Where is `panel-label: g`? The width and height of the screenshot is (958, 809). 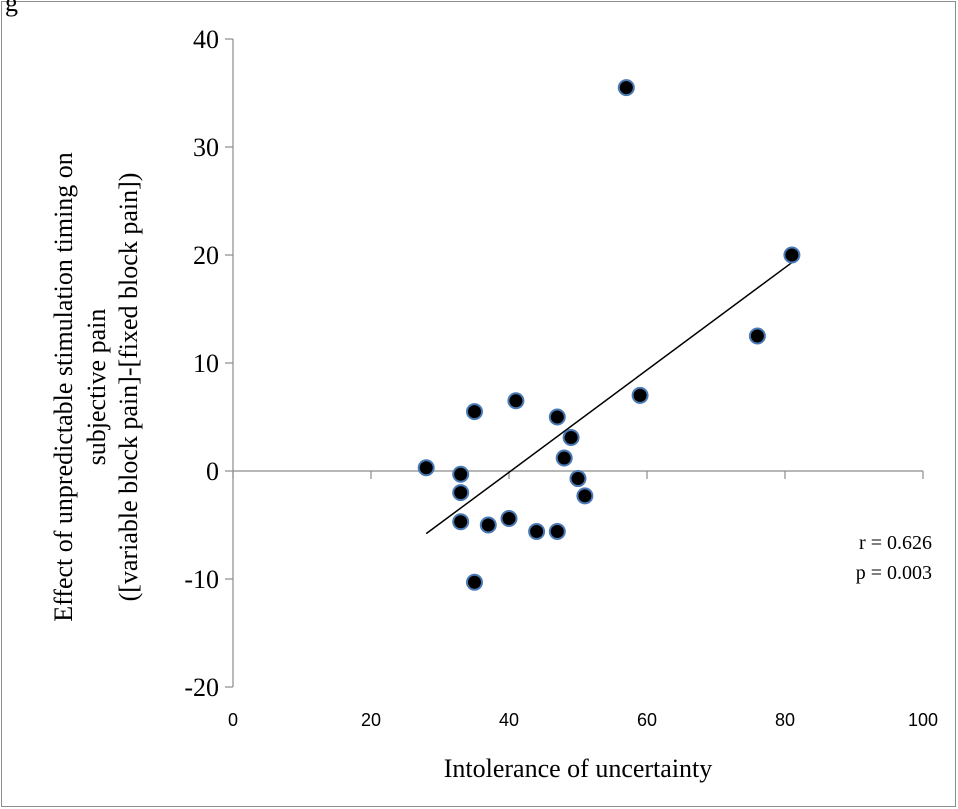 panel-label: g is located at coordinates (11, 8).